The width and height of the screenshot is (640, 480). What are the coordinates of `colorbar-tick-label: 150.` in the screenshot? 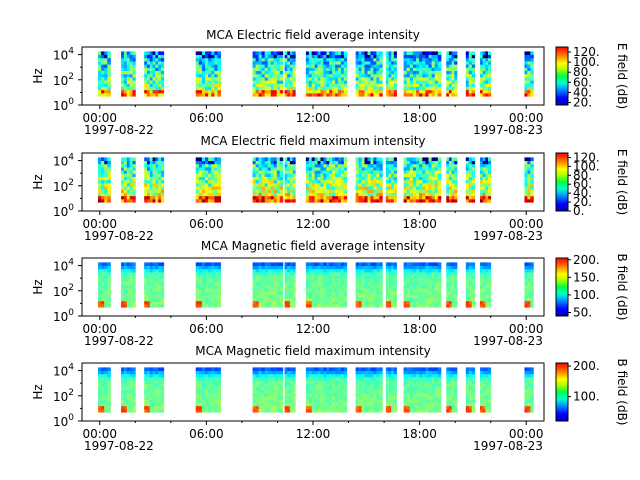 It's located at (586, 277).